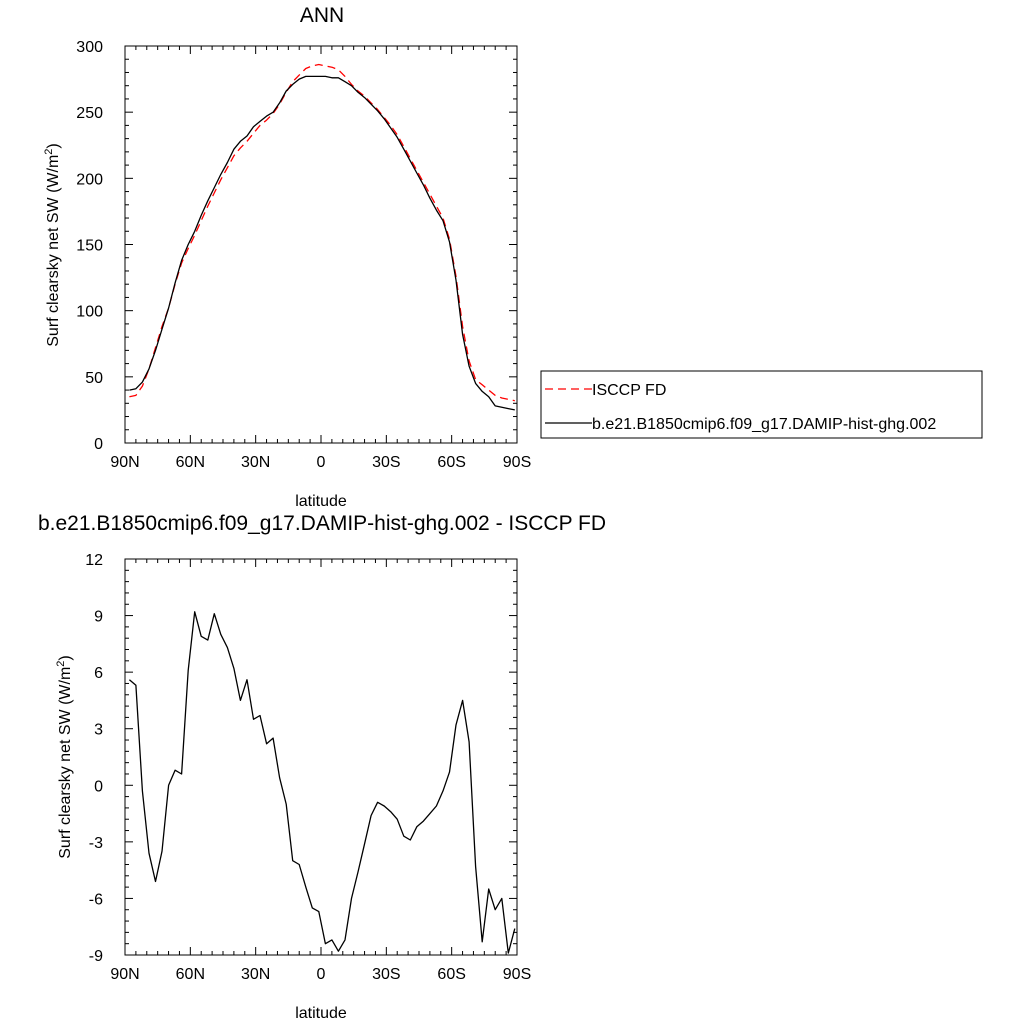 Image resolution: width=1024 pixels, height=1024 pixels. Describe the element at coordinates (255, 462) in the screenshot. I see `top-chart-xtick-label: 30N` at that location.